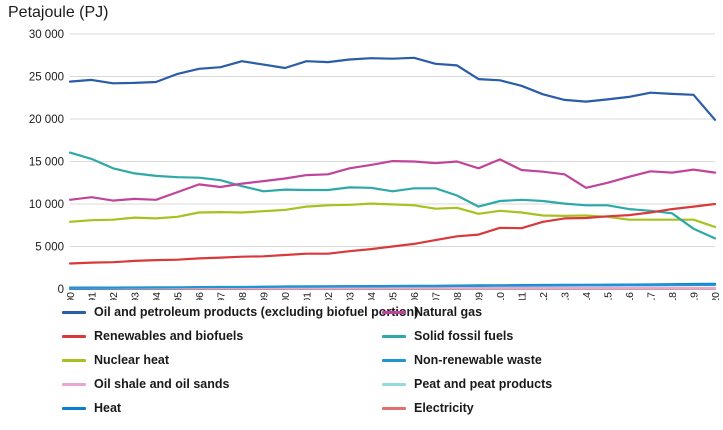 This screenshot has width=723, height=430. What do you see at coordinates (394, 296) in the screenshot?
I see `x-tick-label: 2005` at bounding box center [394, 296].